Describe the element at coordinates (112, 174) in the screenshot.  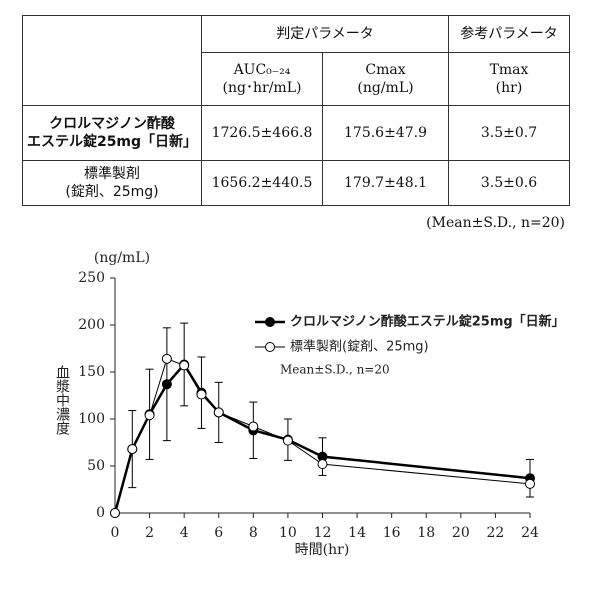
I see `text: 標準製剤` at that location.